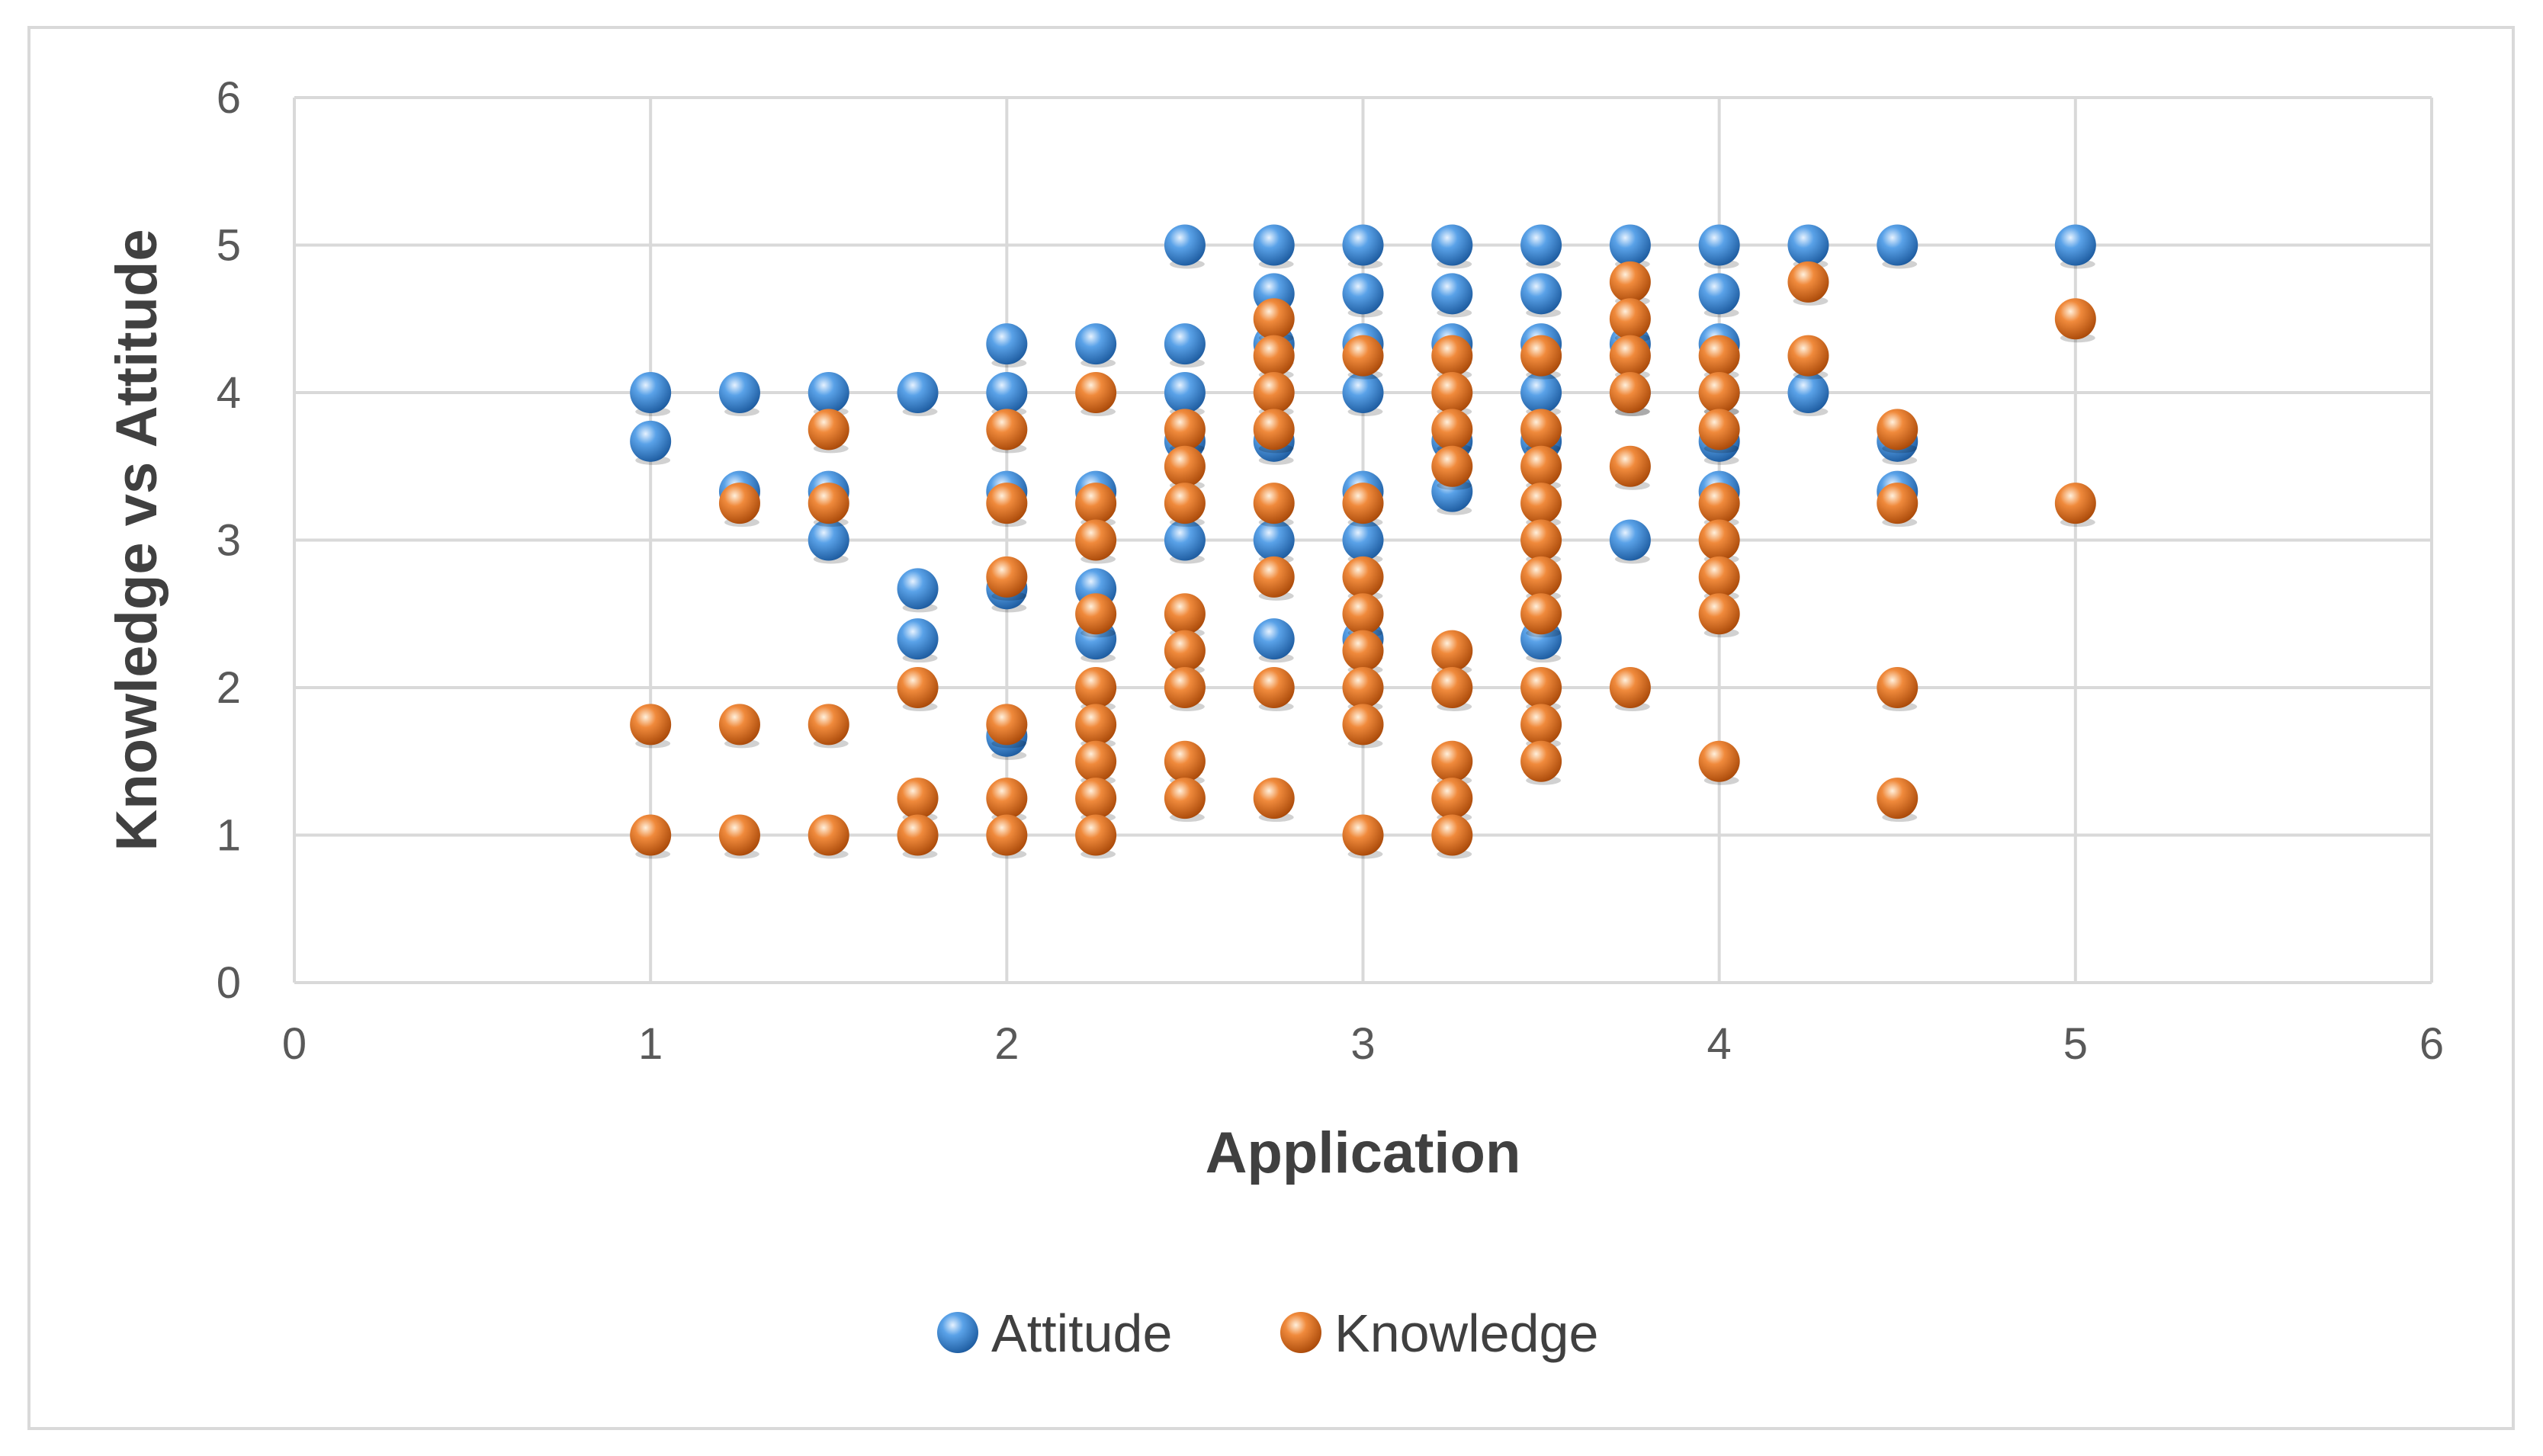  I want to click on x-tick-label: 3, so click(1362, 1044).